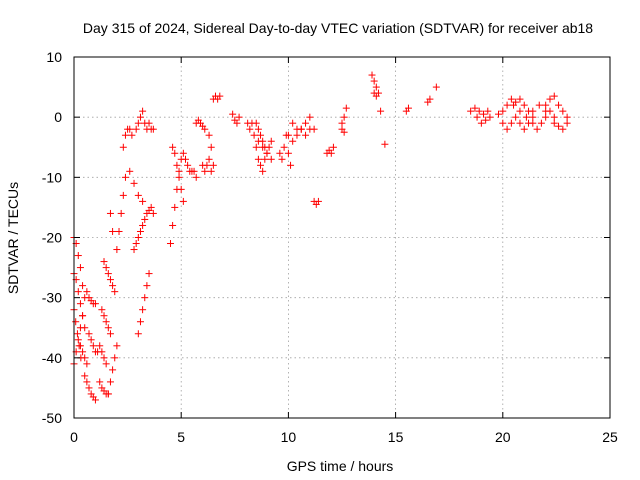  Describe the element at coordinates (52, 298) in the screenshot. I see `y-tick-label: -30` at that location.